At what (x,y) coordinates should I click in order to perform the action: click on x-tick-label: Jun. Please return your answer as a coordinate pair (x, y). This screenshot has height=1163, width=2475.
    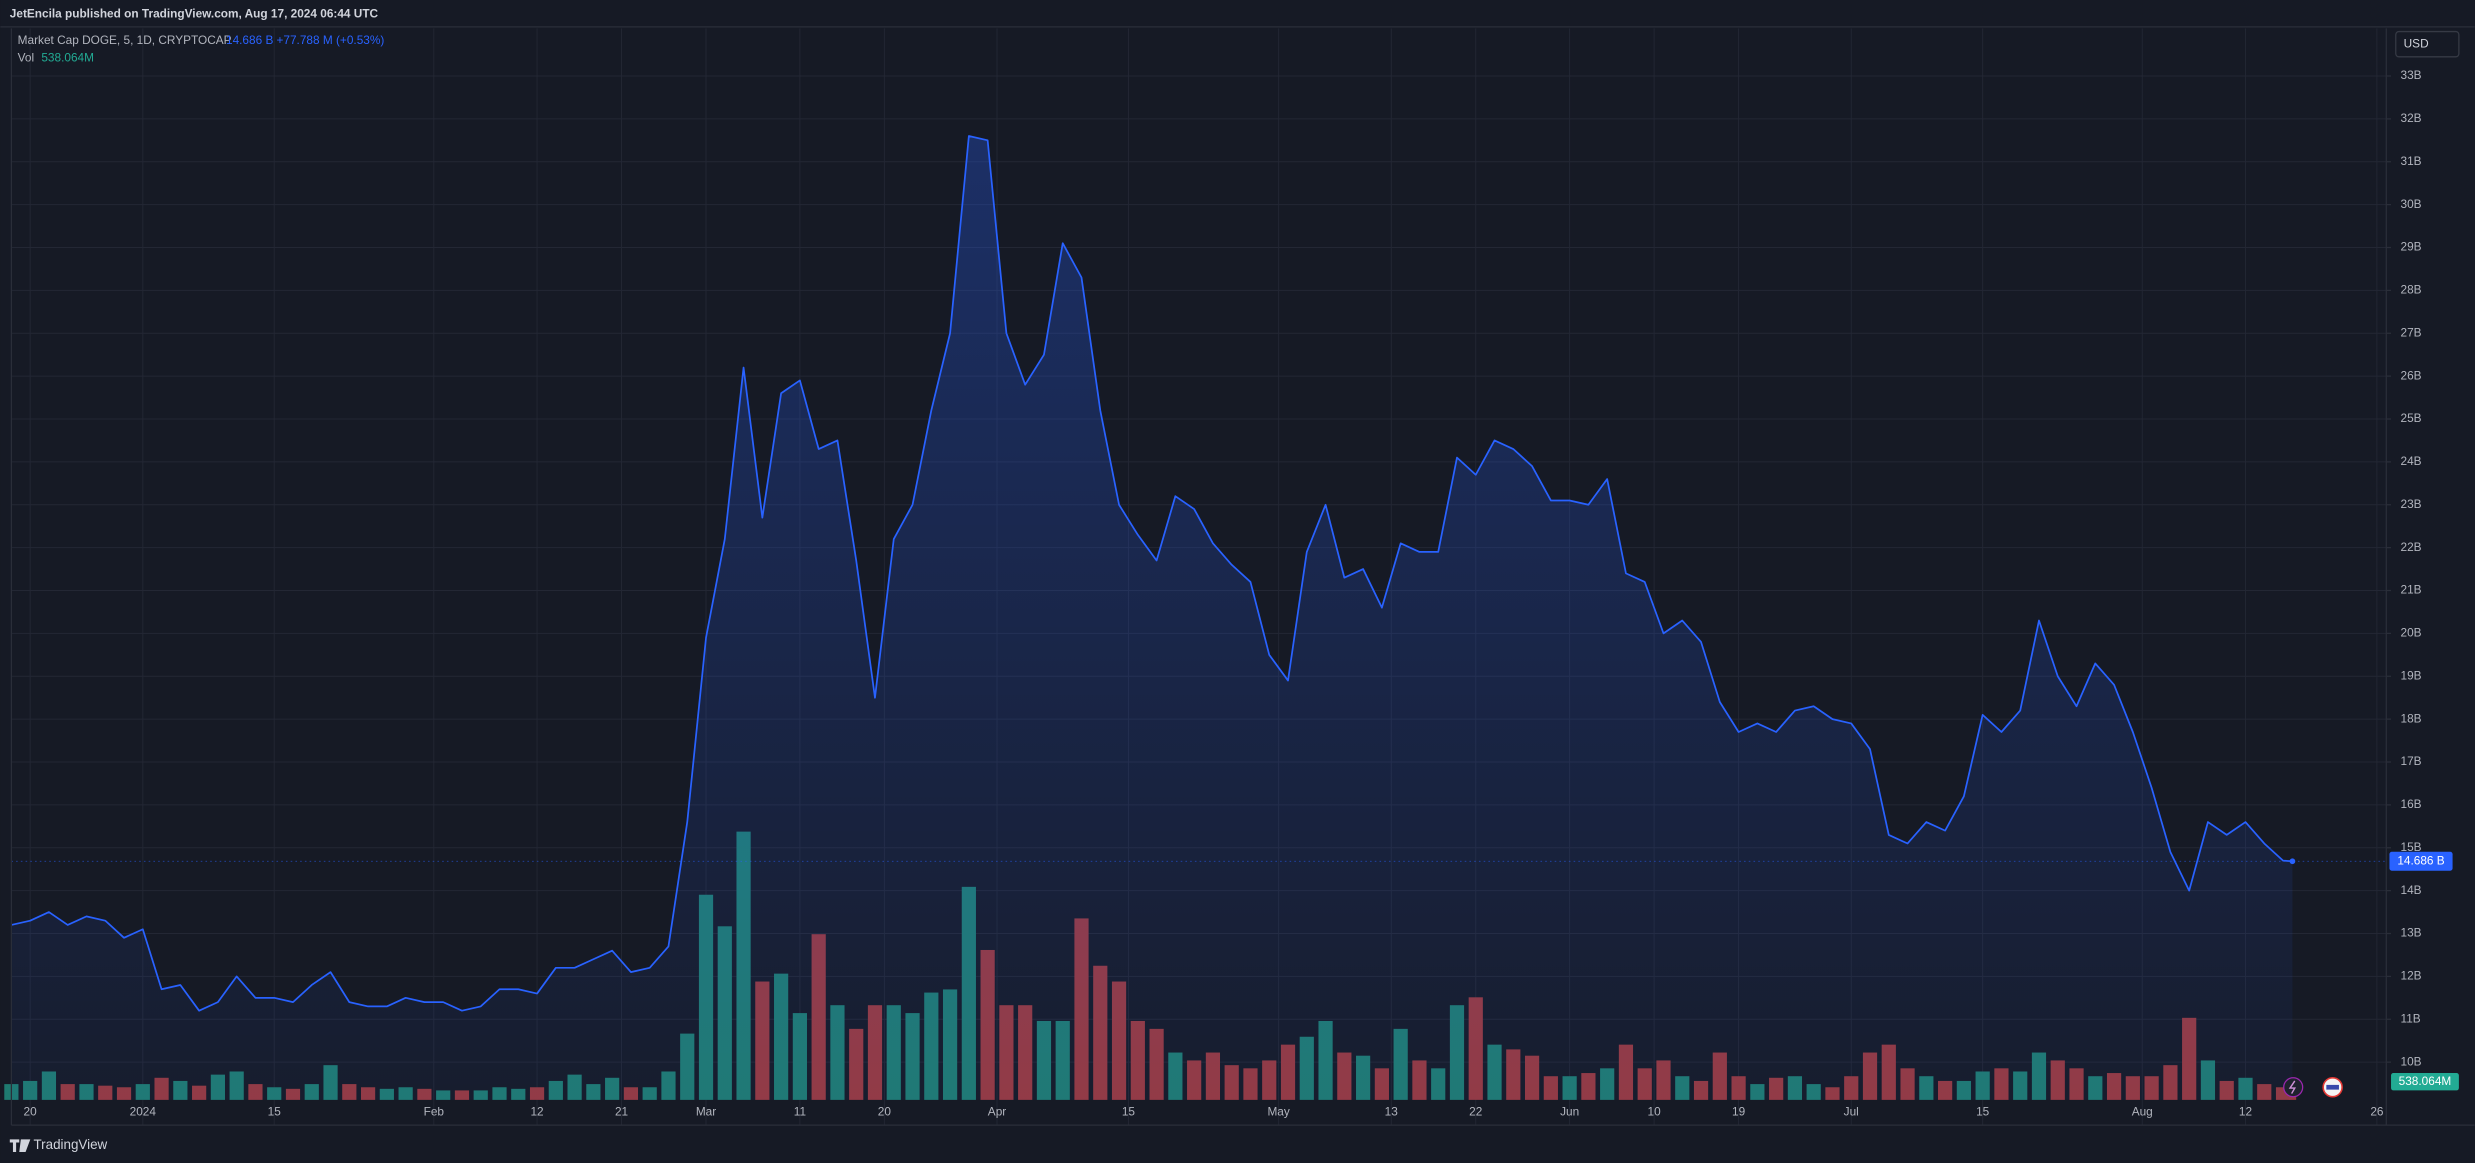
    Looking at the image, I should click on (1569, 1112).